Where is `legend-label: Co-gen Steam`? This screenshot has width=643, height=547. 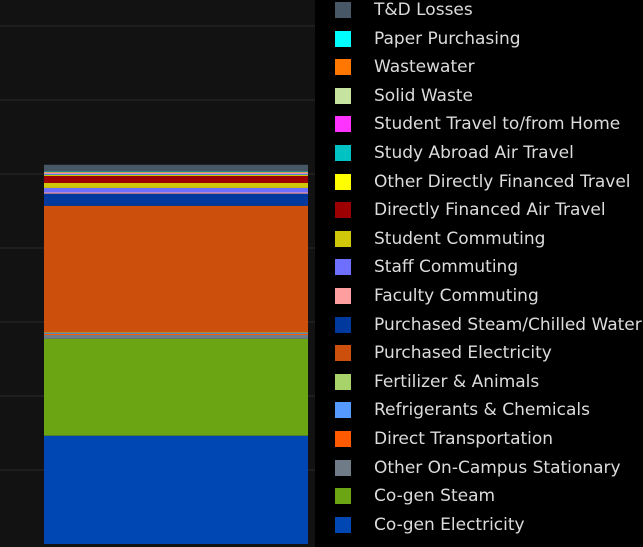 legend-label: Co-gen Steam is located at coordinates (435, 496).